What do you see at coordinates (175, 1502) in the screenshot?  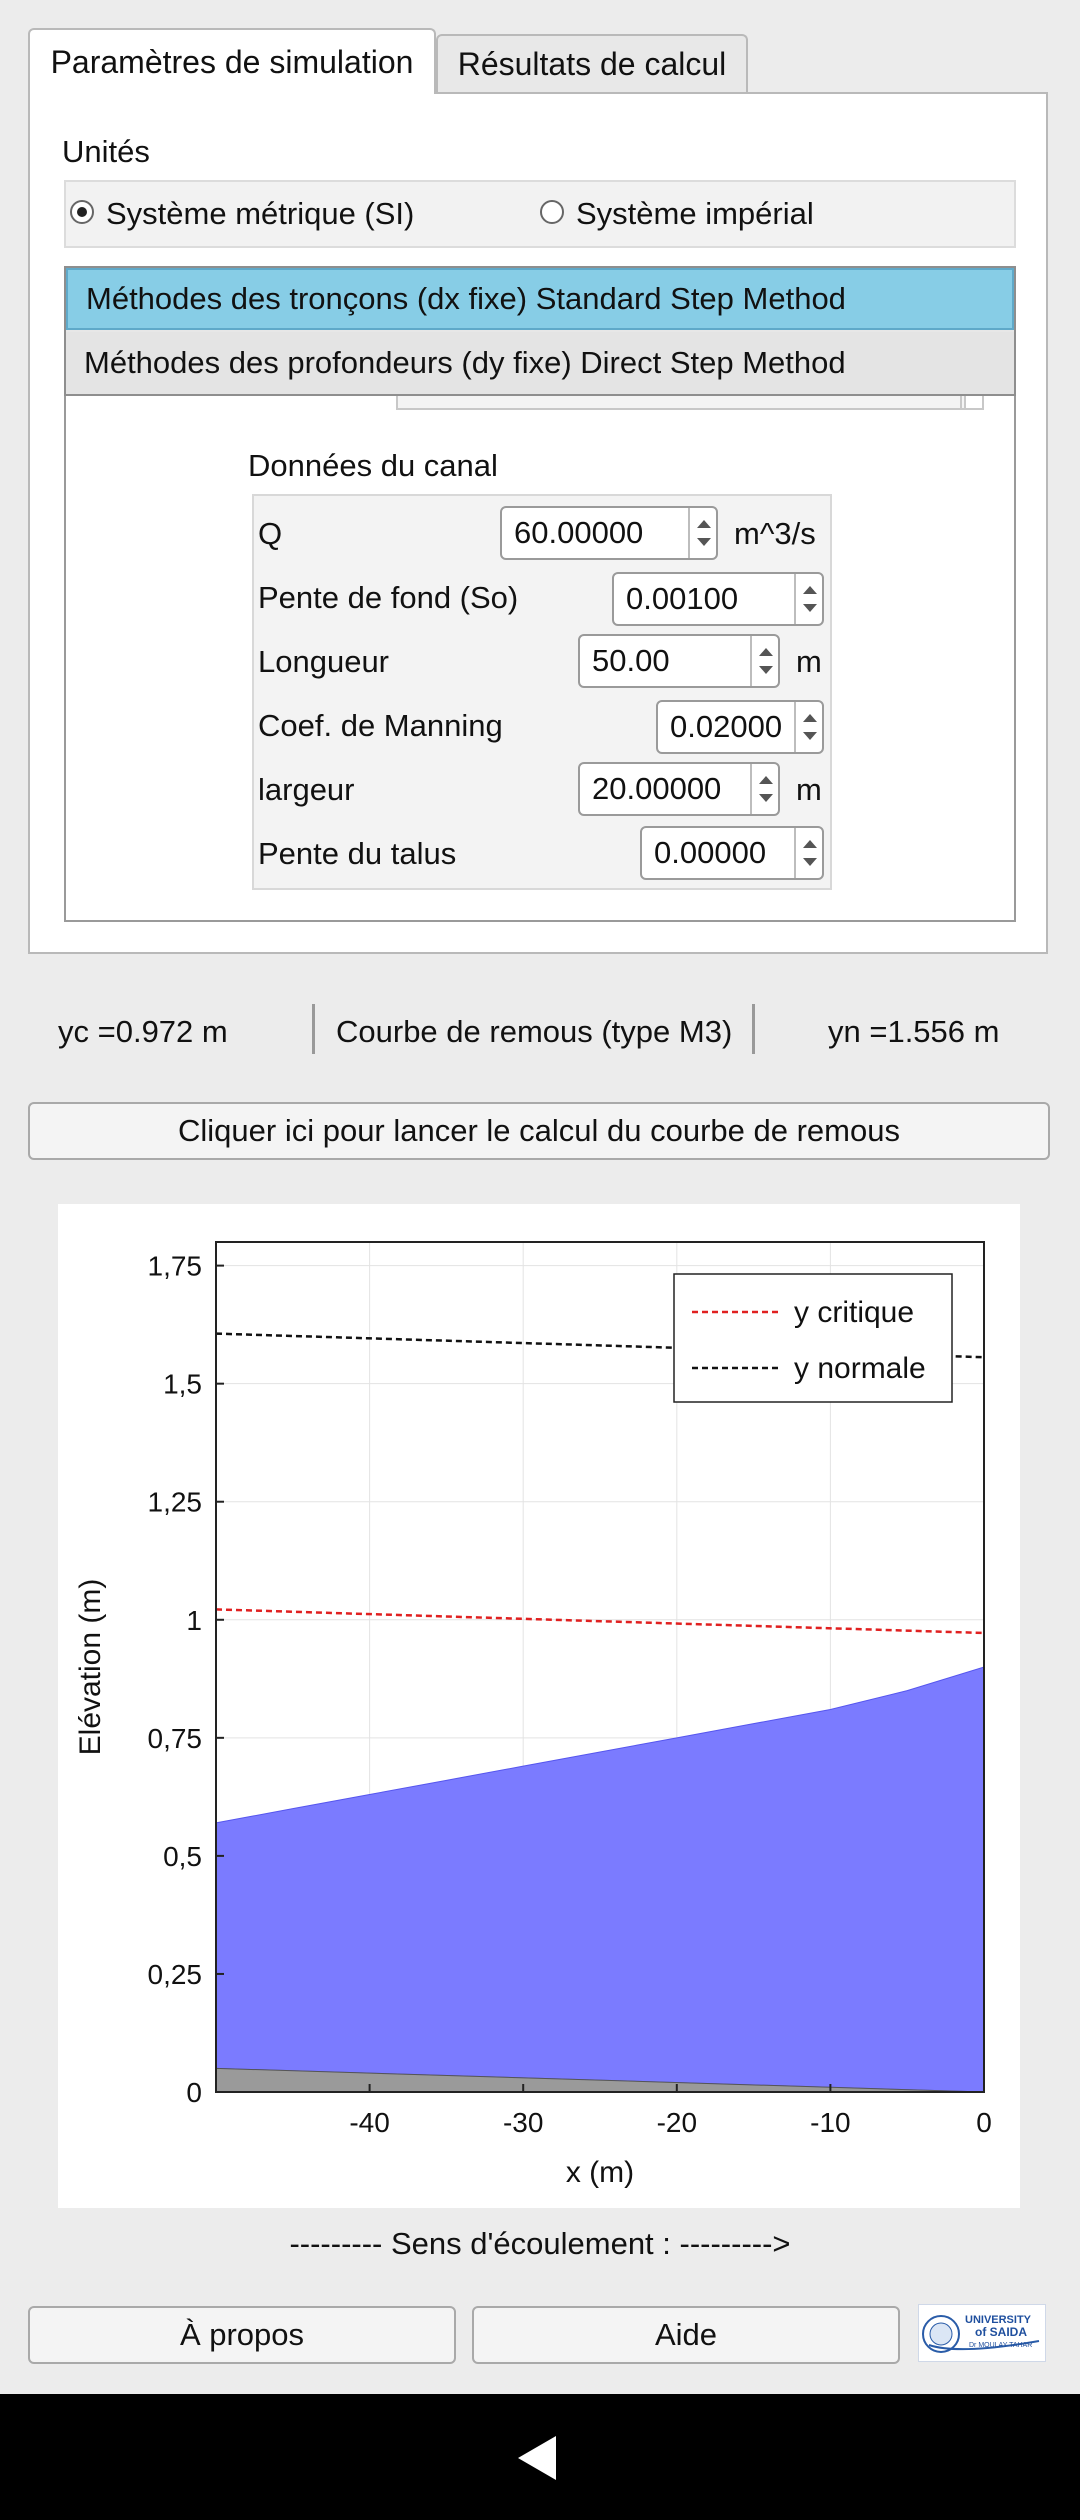 I see `y-tick-label: 1,25` at bounding box center [175, 1502].